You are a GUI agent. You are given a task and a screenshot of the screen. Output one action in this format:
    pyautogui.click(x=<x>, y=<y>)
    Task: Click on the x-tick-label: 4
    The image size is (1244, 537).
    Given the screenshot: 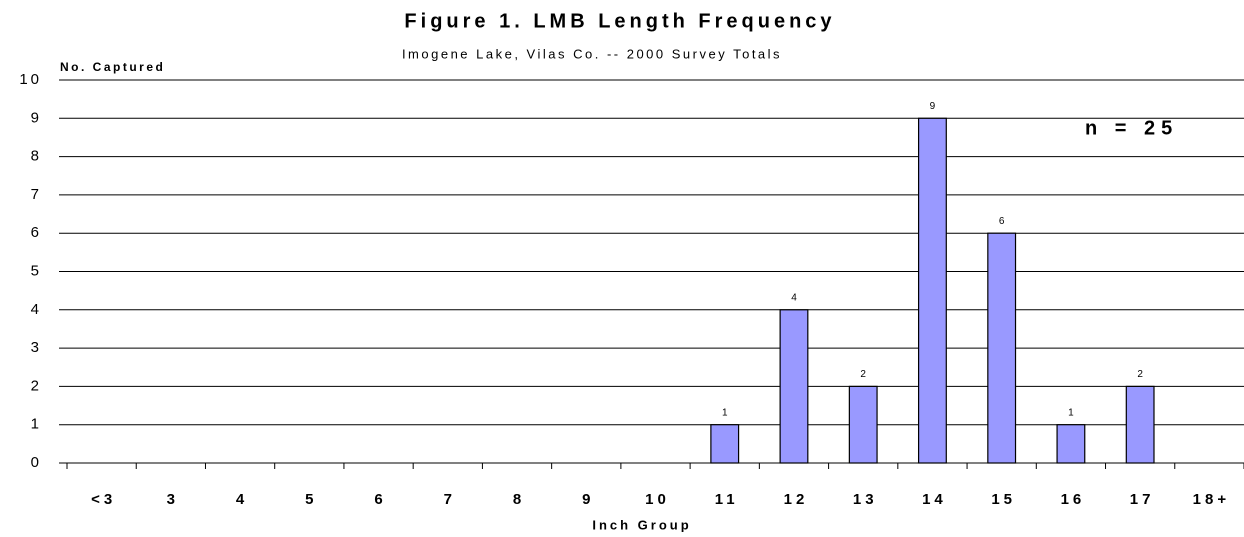 What is the action you would take?
    pyautogui.click(x=242, y=499)
    